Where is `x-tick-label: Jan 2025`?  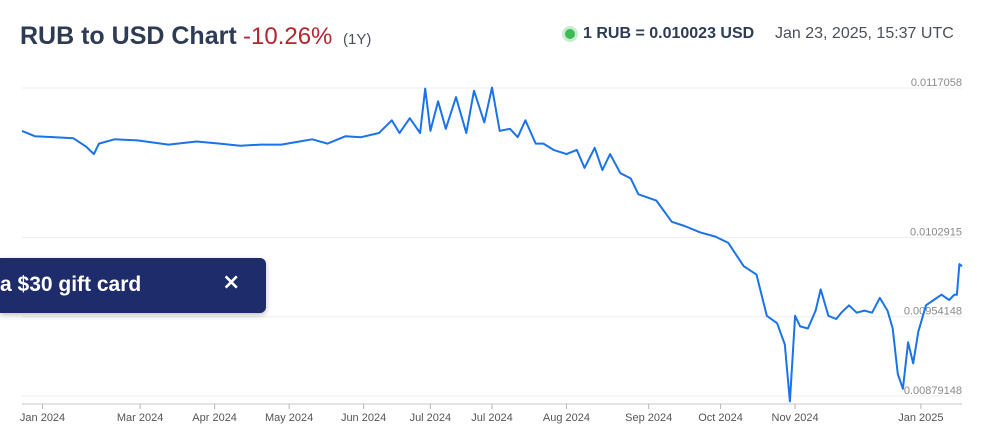
x-tick-label: Jan 2025 is located at coordinates (920, 418).